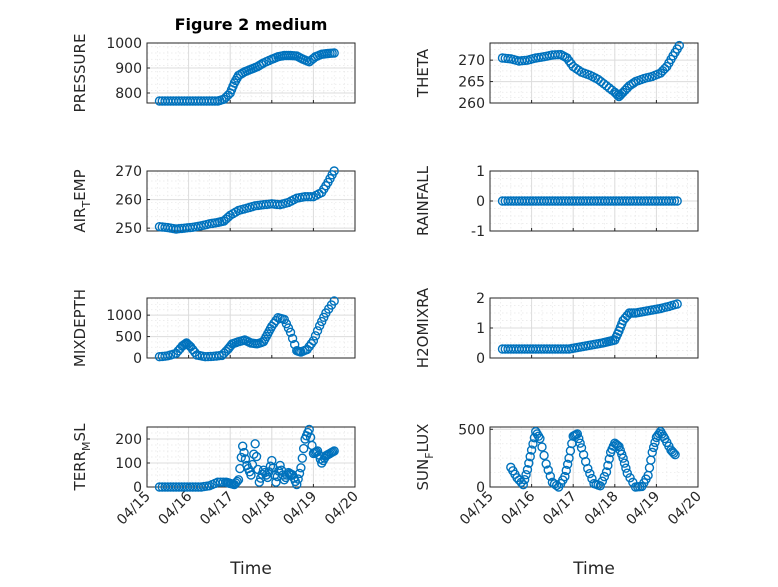 The width and height of the screenshot is (778, 587). What do you see at coordinates (593, 569) in the screenshot?
I see `x-axis-label-right: Time` at bounding box center [593, 569].